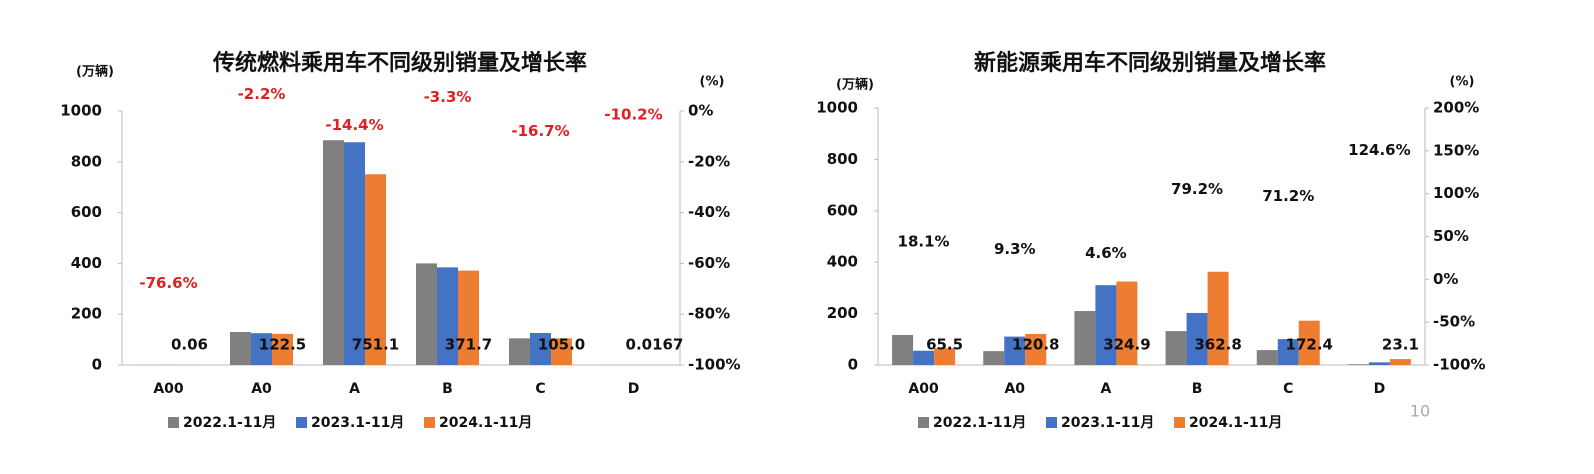 The height and width of the screenshot is (474, 1594). What do you see at coordinates (1451, 236) in the screenshot?
I see `y2-tick-label: 50%` at bounding box center [1451, 236].